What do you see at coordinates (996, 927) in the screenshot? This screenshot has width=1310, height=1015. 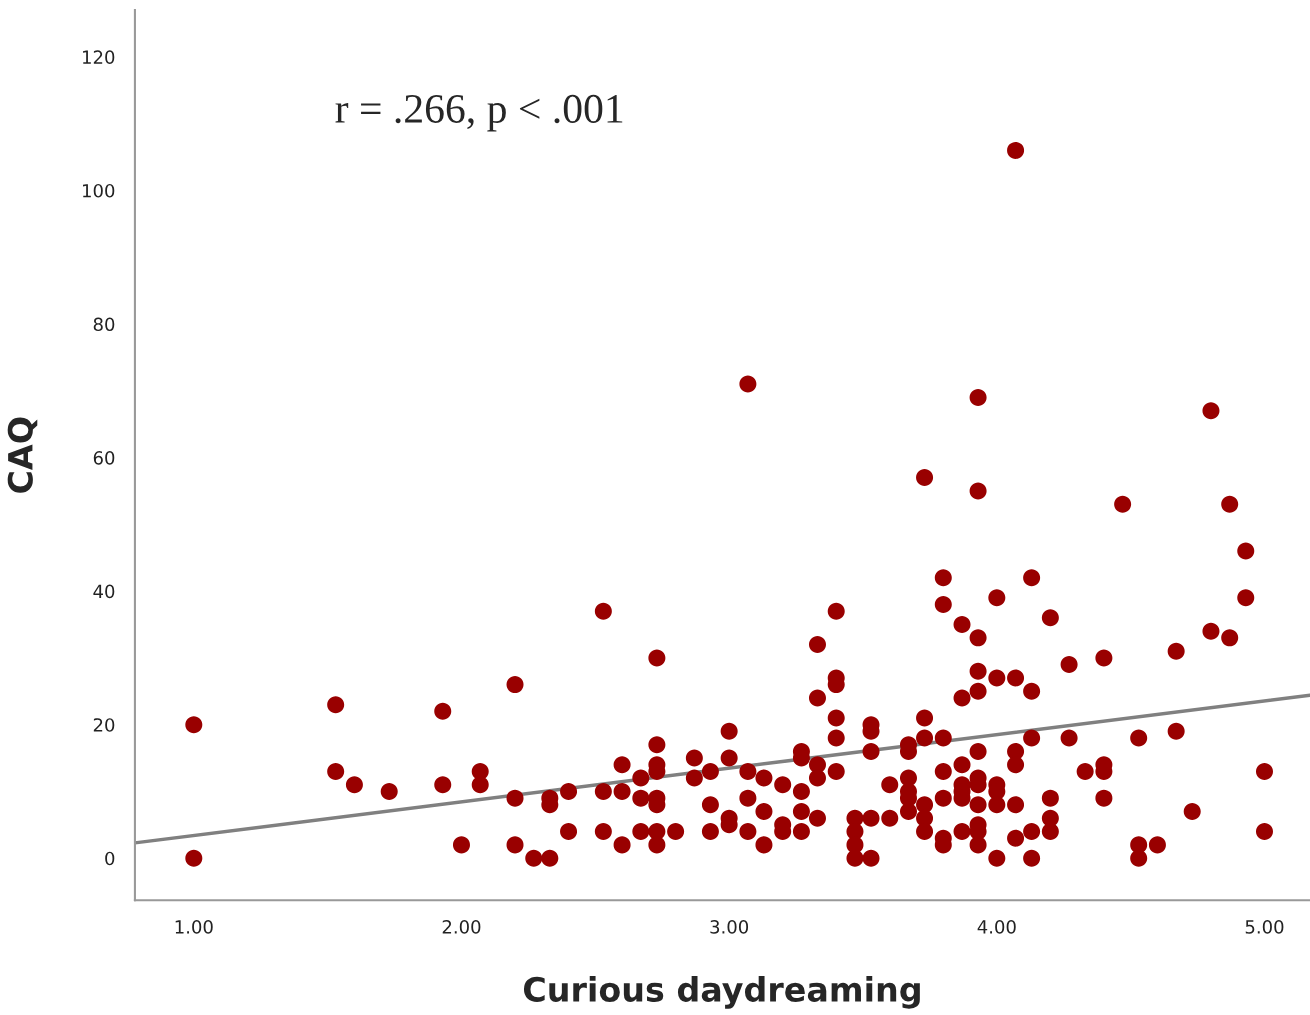 I see `x-tick-label: 4.00` at bounding box center [996, 927].